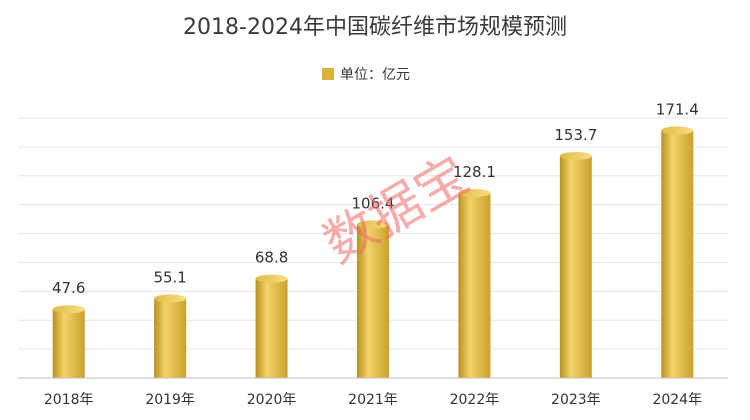  What do you see at coordinates (68, 288) in the screenshot?
I see `data-label: 47.6` at bounding box center [68, 288].